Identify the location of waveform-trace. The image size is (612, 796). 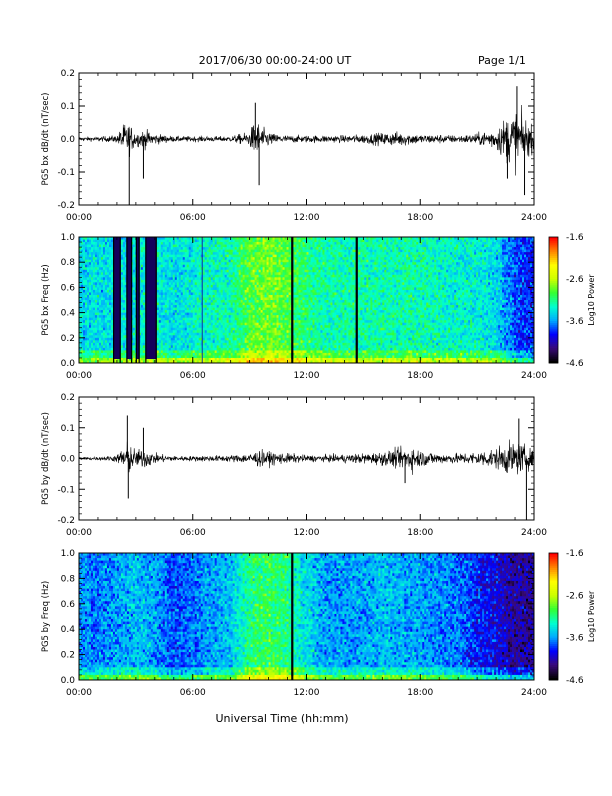
(306, 140).